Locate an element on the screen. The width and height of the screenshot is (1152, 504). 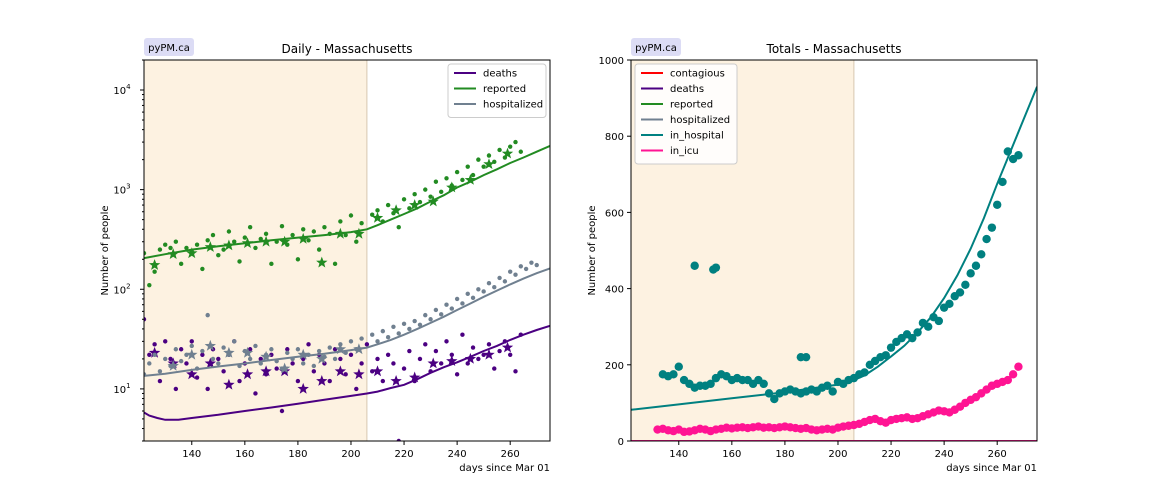
y-tick-exponent: 3 is located at coordinates (128, 187).